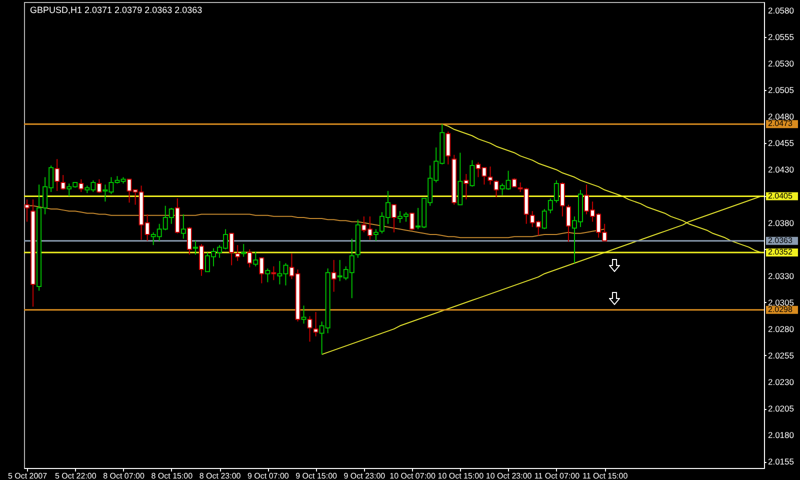  What do you see at coordinates (781, 90) in the screenshot?
I see `y-tick-label: 2.0505` at bounding box center [781, 90].